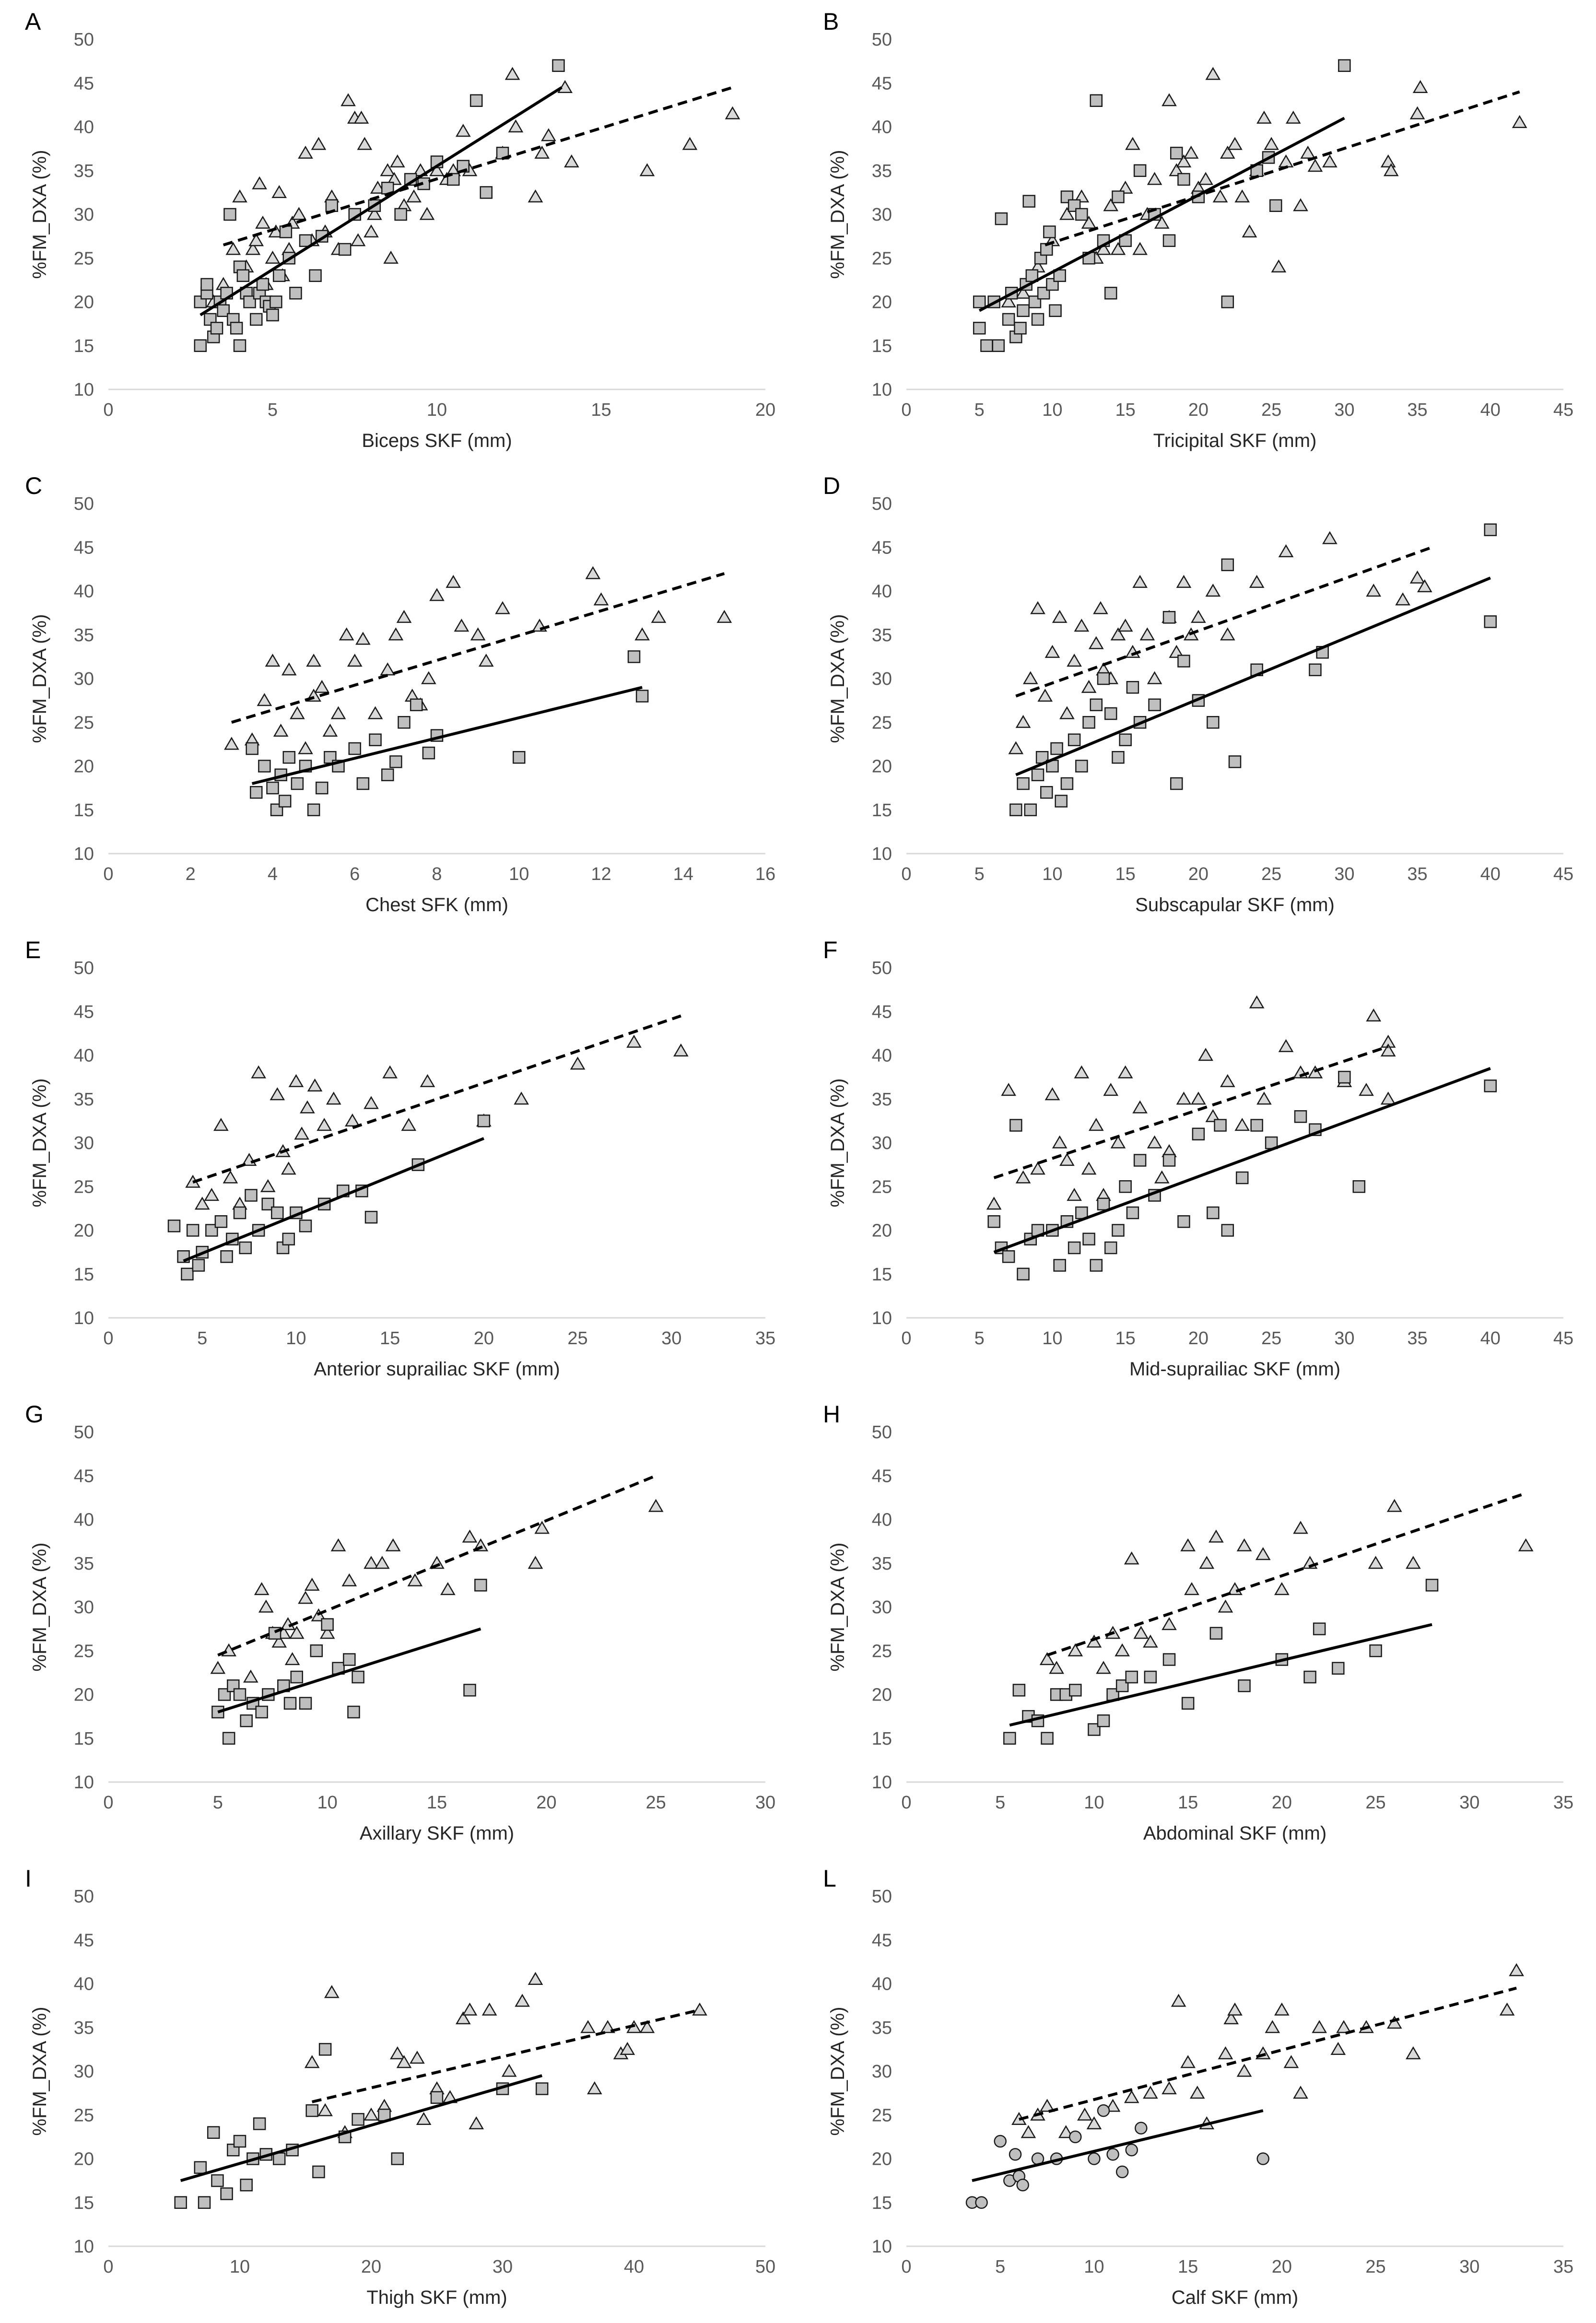 This screenshot has height=2323, width=1596. Describe the element at coordinates (84, 1012) in the screenshot. I see `y-tick-label: 45` at that location.